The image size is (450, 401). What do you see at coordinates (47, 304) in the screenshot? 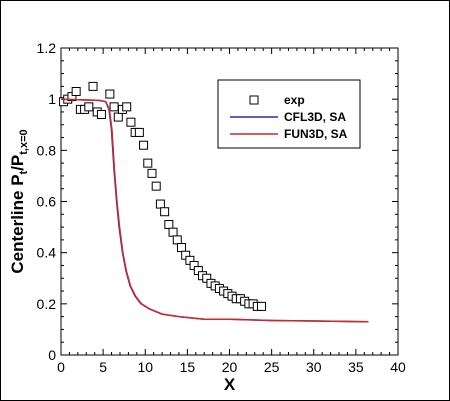
I see `y-tick-label: 0.2` at bounding box center [47, 304].